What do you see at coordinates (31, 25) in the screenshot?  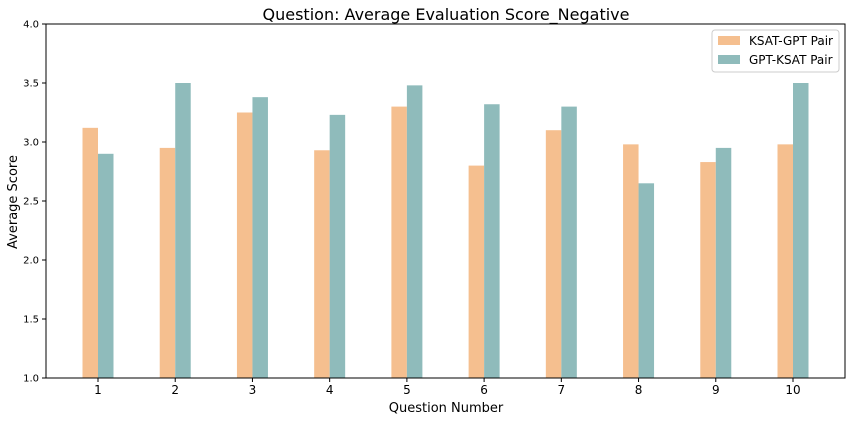 I see `y-tick-label: 4.0` at bounding box center [31, 25].